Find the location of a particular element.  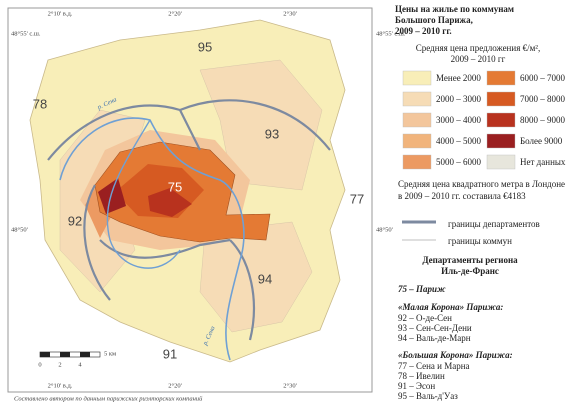

title: 2009 – 2010 гг. is located at coordinates (423, 31).